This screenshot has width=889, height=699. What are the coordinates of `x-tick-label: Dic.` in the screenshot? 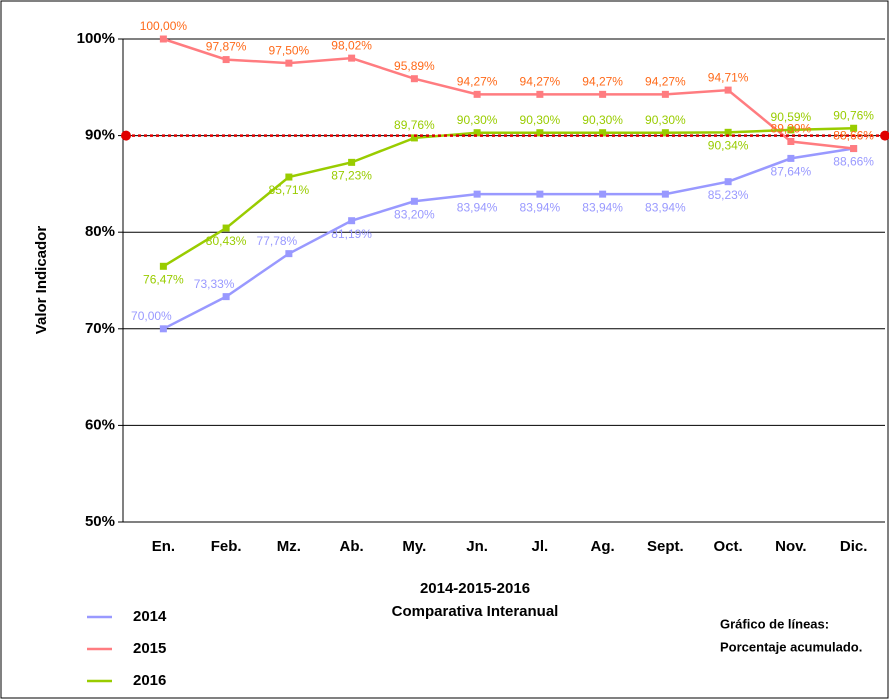 It's located at (854, 546).